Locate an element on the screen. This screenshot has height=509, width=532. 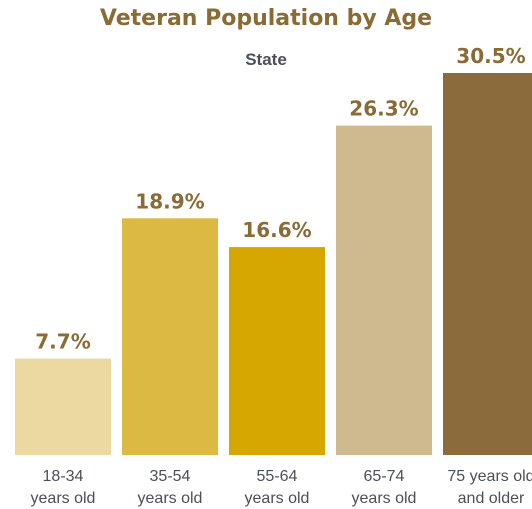
chart-title: Veteran Population by Age is located at coordinates (266, 18).